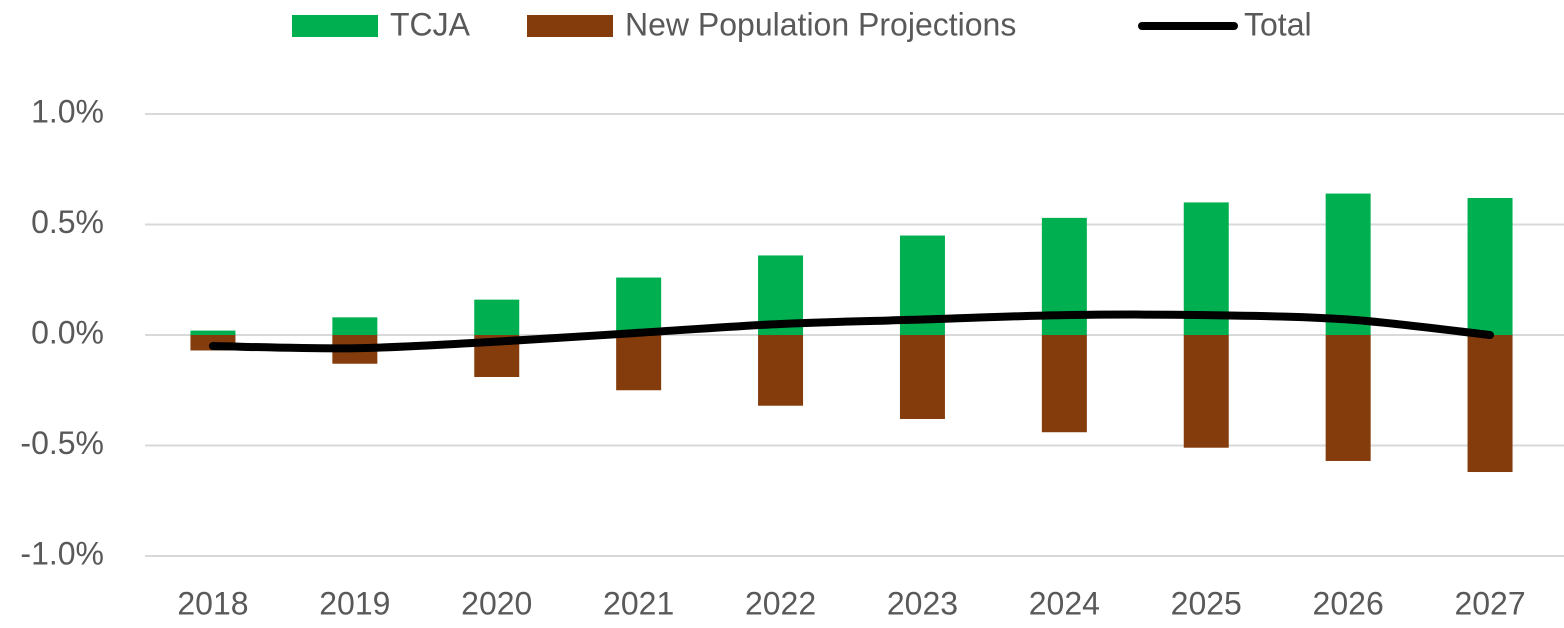 This screenshot has height=628, width=1564. Describe the element at coordinates (780, 603) in the screenshot. I see `x-tick-label: 2022` at that location.